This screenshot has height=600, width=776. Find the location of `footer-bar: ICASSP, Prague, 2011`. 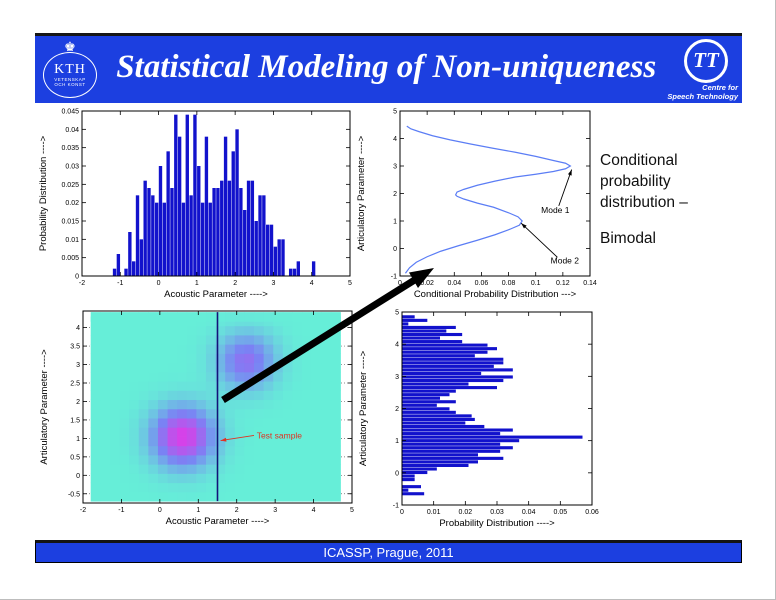

footer-bar: ICASSP, Prague, 2011 is located at coordinates (388, 551).